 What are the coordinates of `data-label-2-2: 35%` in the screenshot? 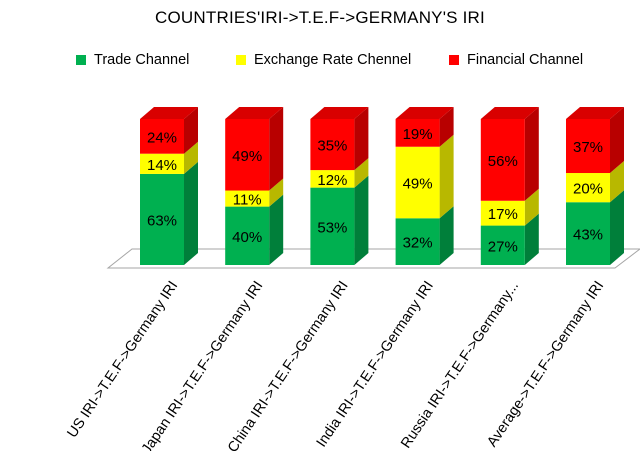 It's located at (332, 146).